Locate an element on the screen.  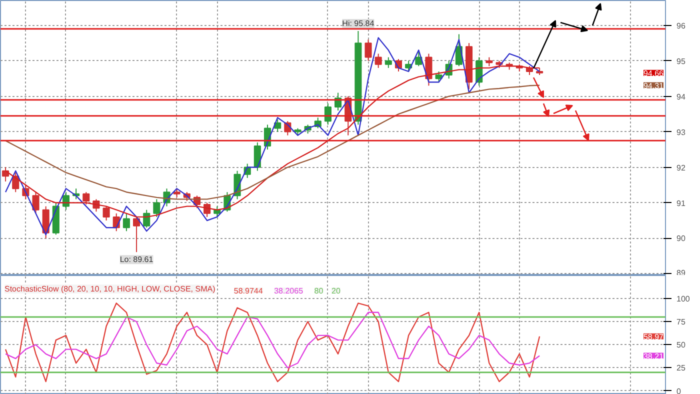
y-tick-label: 94 is located at coordinates (681, 97).